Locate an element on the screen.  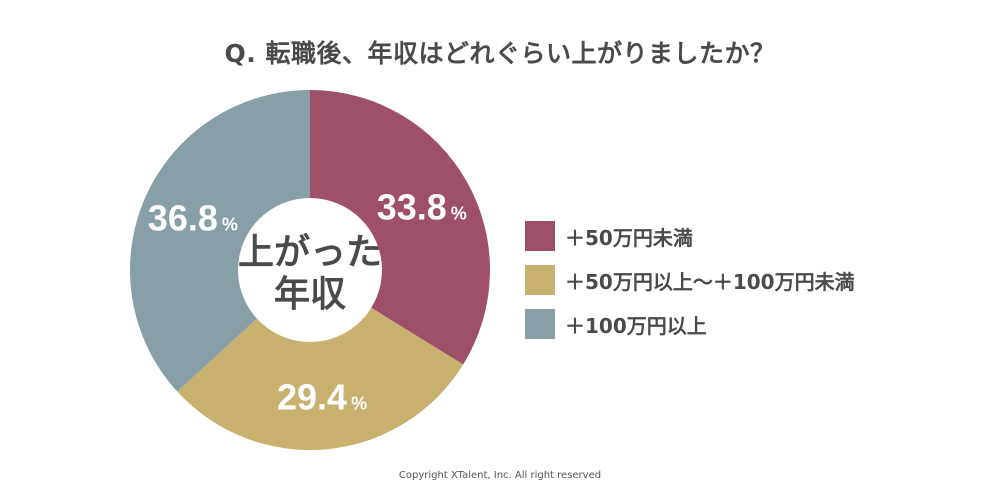
legend-label-2: ＋50万円以上〜＋100万円未満 is located at coordinates (710, 281).